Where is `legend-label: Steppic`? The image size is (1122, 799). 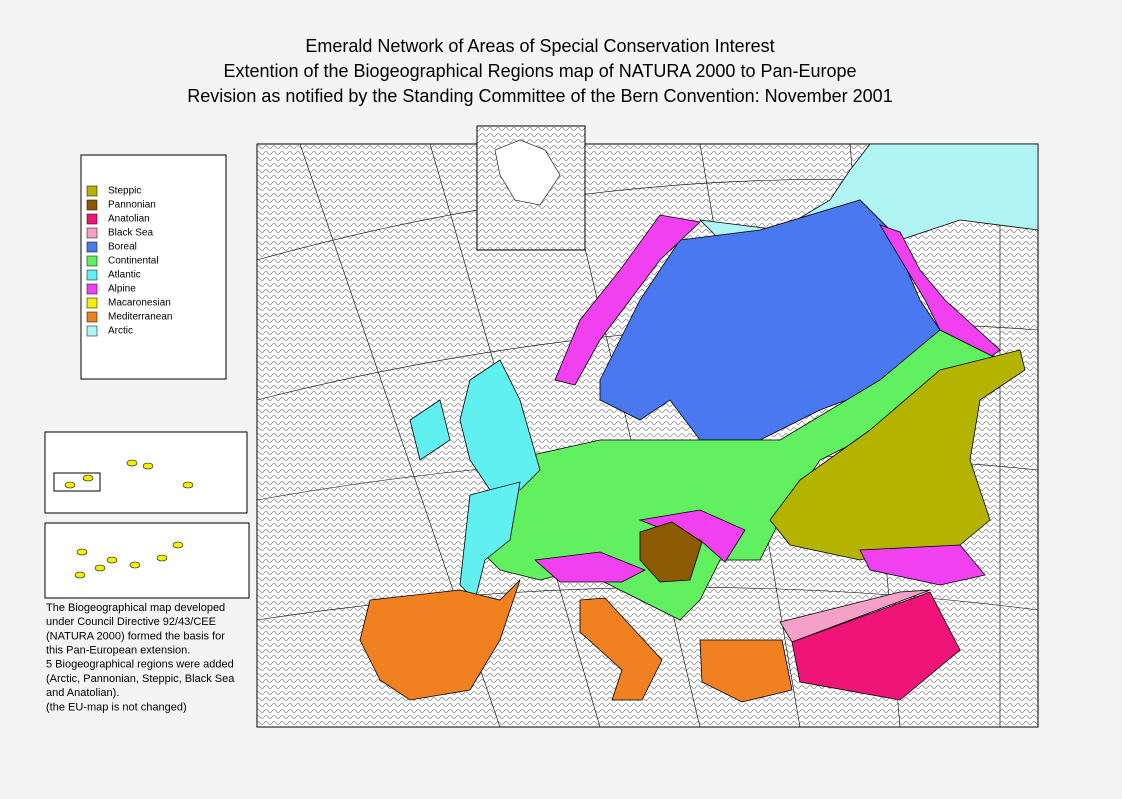
legend-label: Steppic is located at coordinates (124, 191).